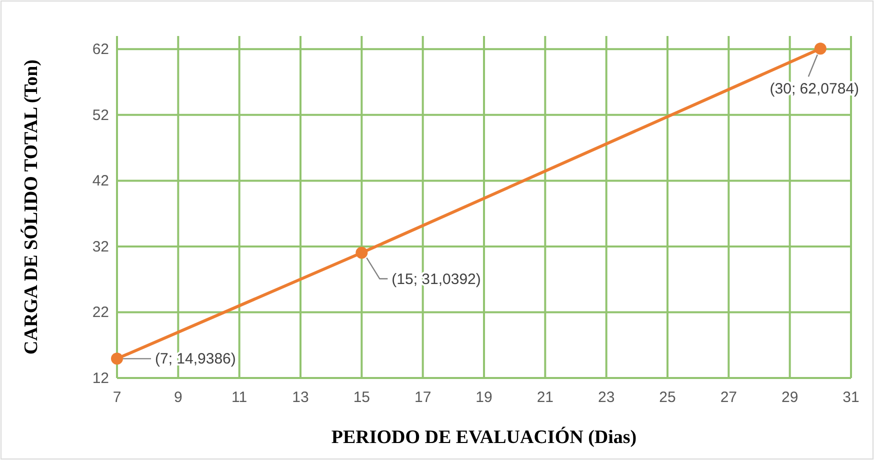  What do you see at coordinates (117, 397) in the screenshot?
I see `x-tick-label: 7` at bounding box center [117, 397].